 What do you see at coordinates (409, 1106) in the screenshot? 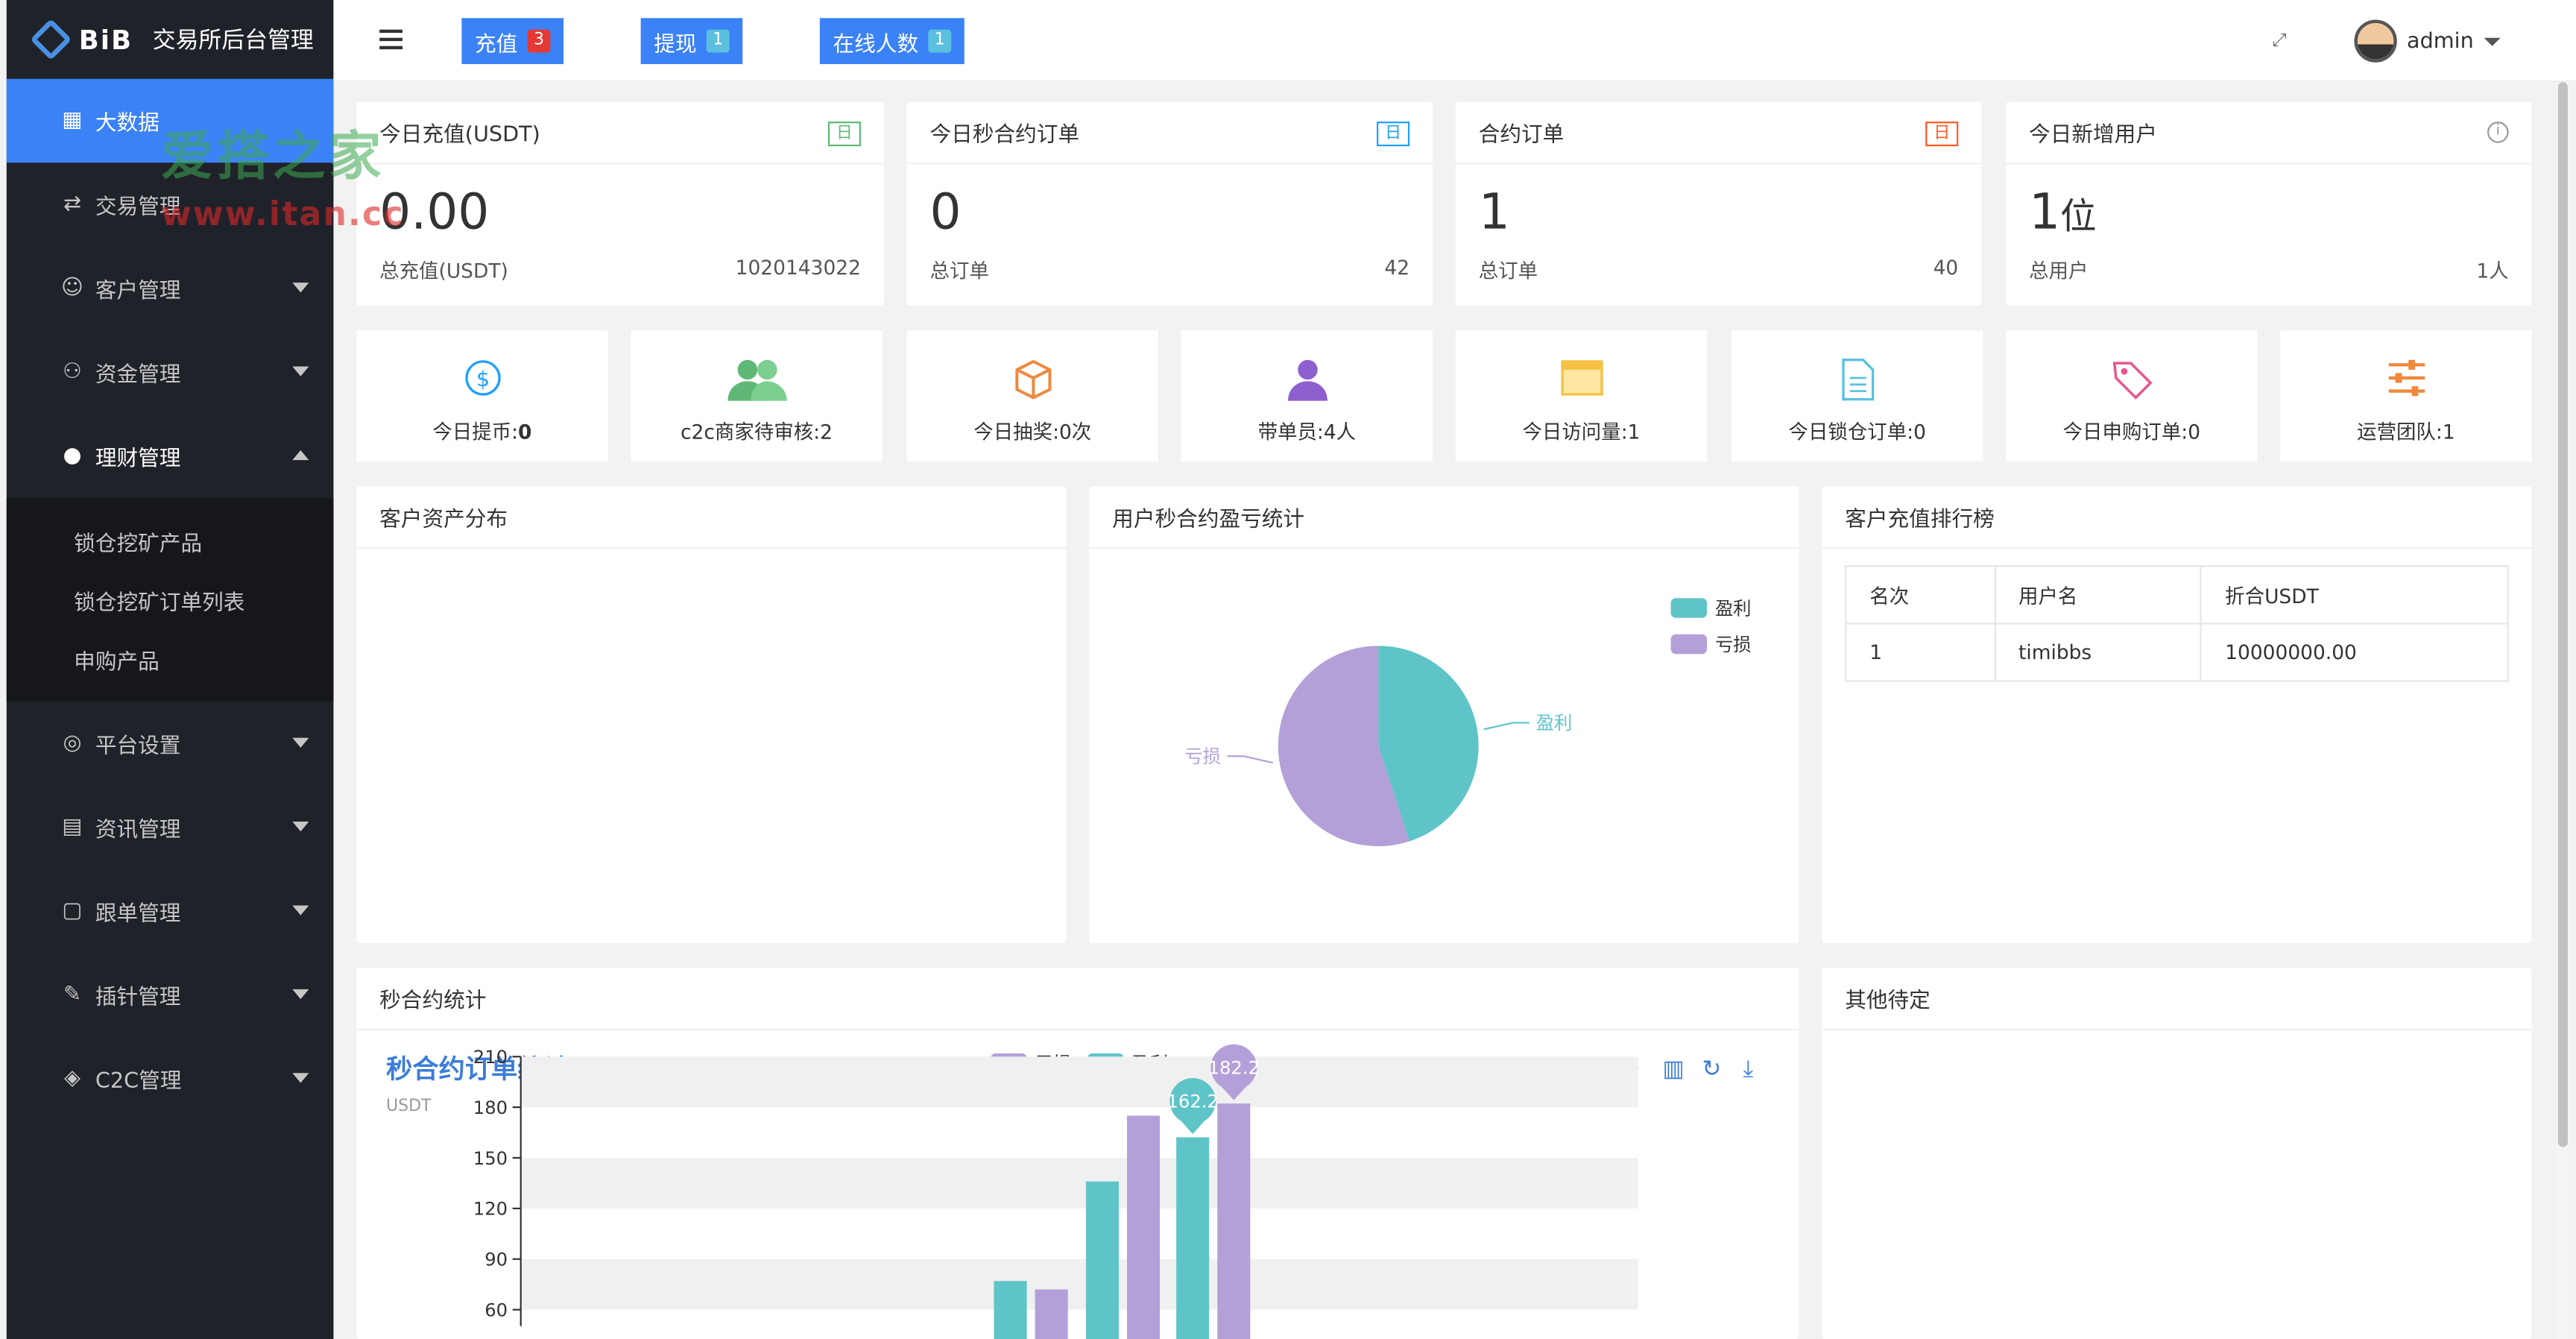
I see `y-axis-label: USDT` at bounding box center [409, 1106].